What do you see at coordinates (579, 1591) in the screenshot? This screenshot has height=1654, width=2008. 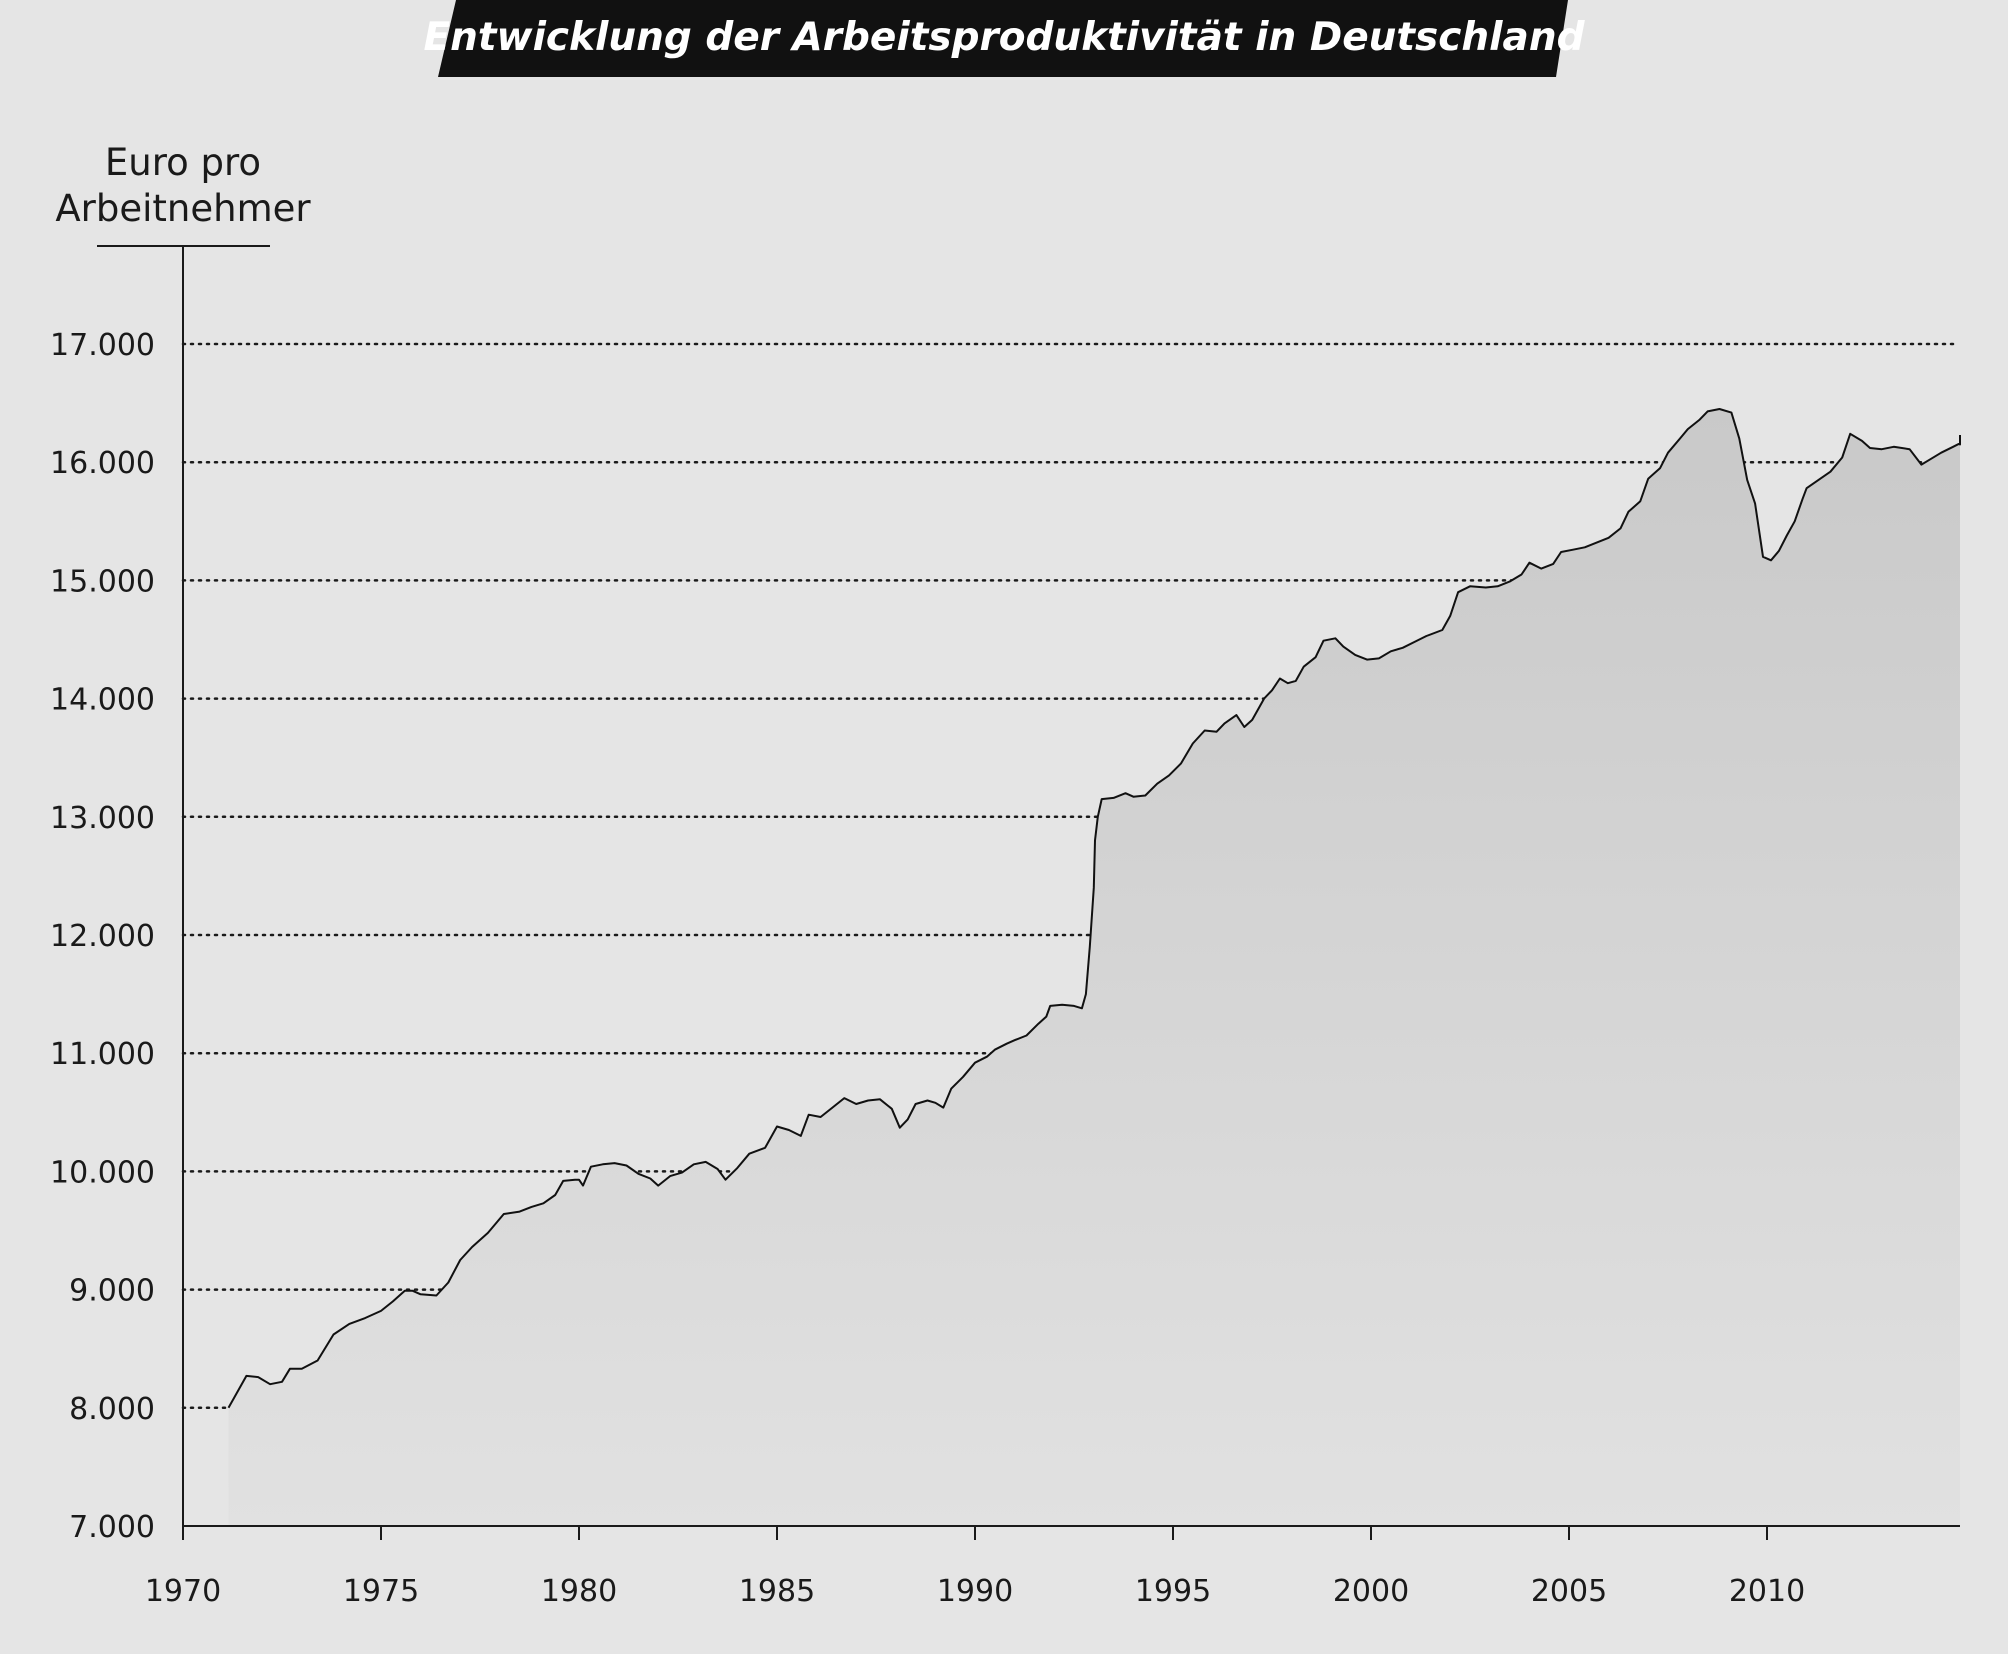 I see `x-tick-label: 1980` at bounding box center [579, 1591].